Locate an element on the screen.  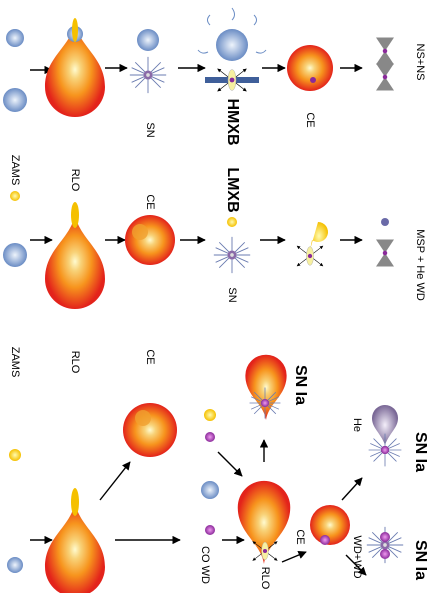
label: CO WD is located at coordinates (205, 565).